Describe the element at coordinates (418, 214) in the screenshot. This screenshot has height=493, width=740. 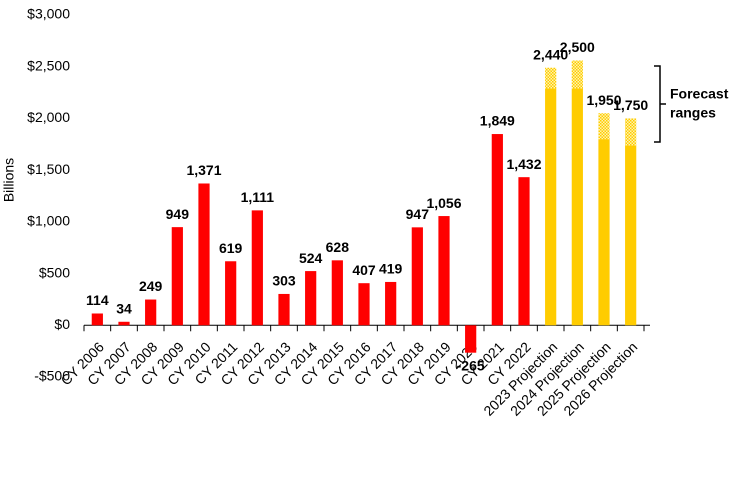
I see `value-label: 947` at that location.